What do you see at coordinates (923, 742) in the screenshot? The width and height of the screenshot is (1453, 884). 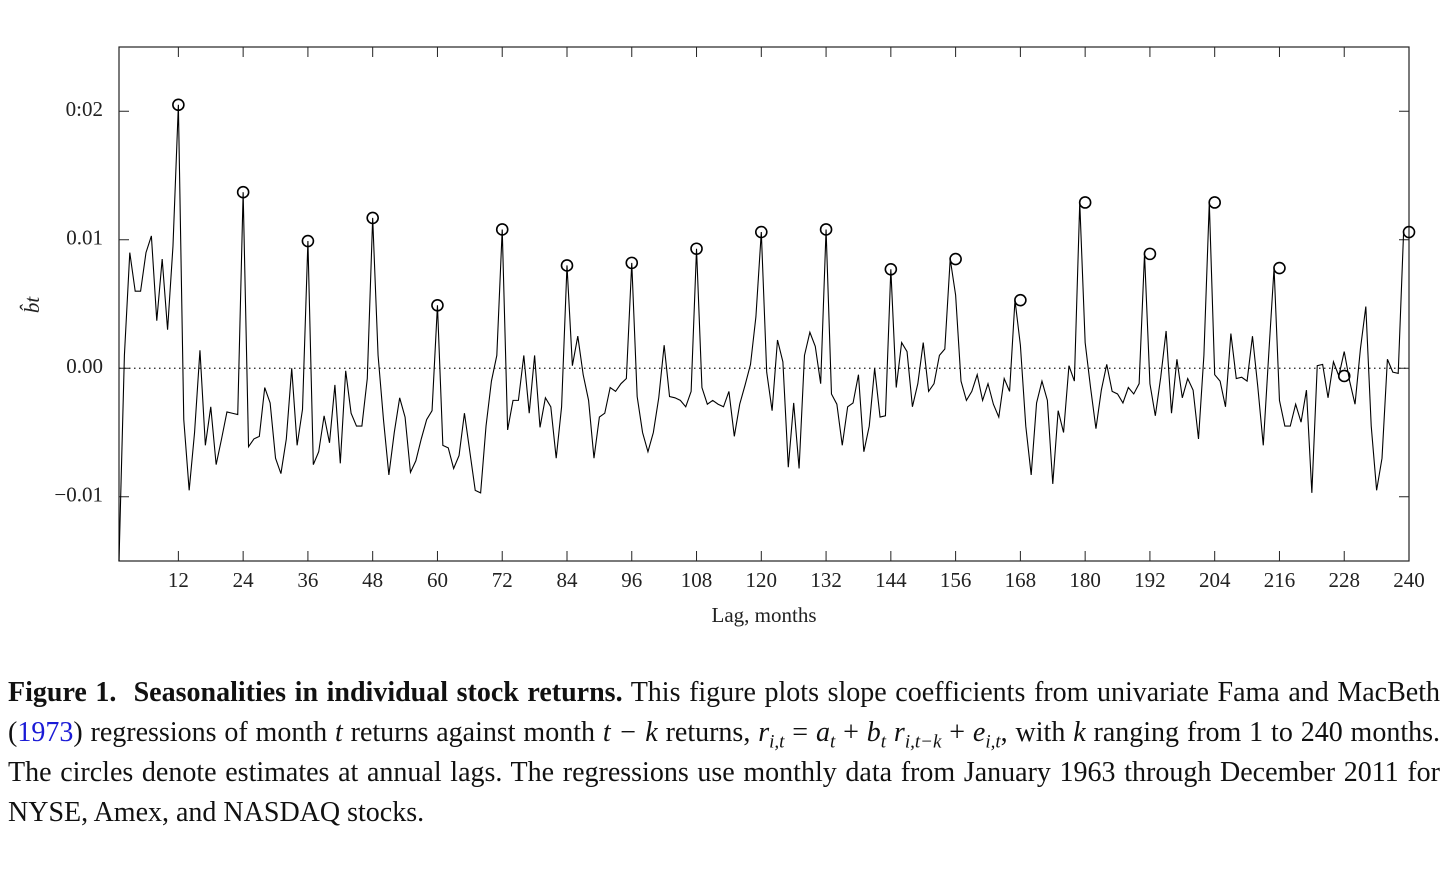 I see `math-sub: i,t−k` at bounding box center [923, 742].